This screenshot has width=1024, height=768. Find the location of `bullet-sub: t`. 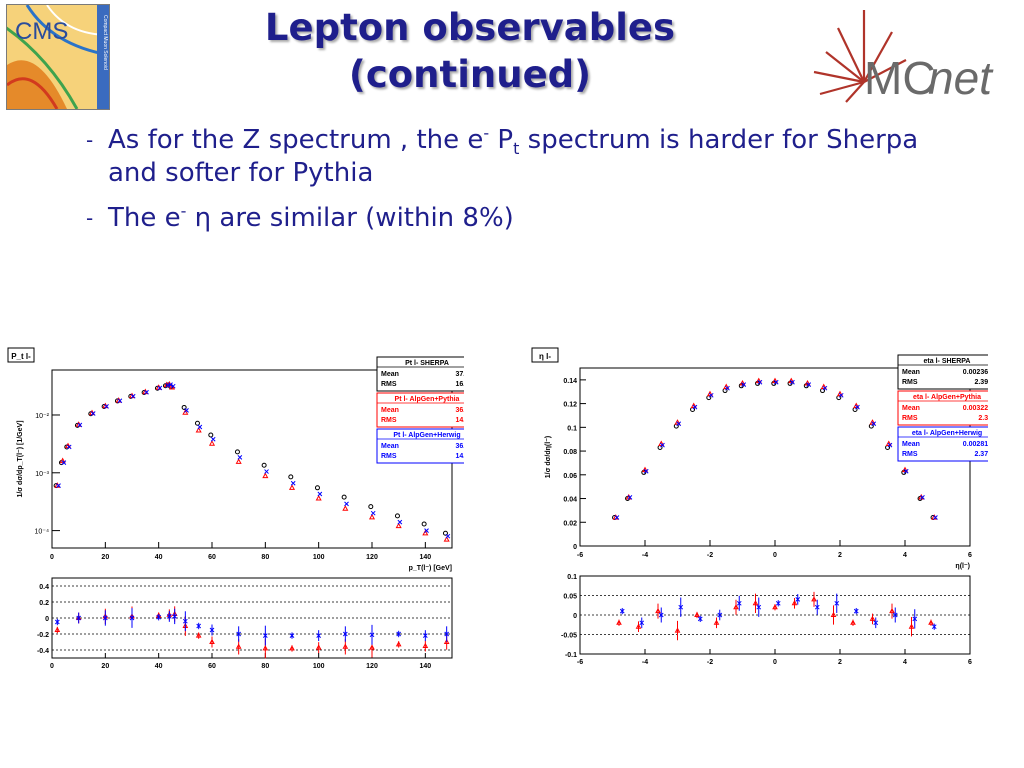

bullet-sub: t is located at coordinates (516, 149).